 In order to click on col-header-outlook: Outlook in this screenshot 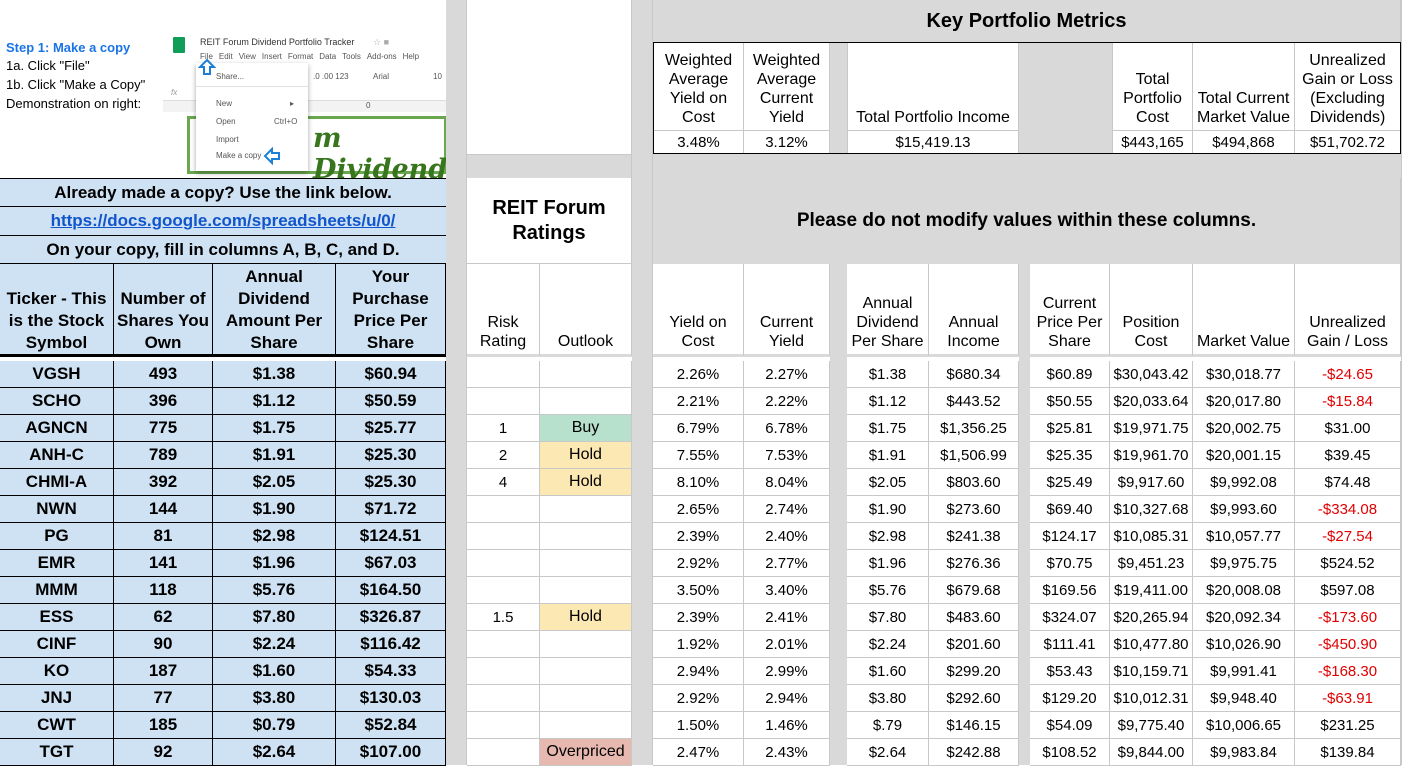, I will do `click(586, 310)`.